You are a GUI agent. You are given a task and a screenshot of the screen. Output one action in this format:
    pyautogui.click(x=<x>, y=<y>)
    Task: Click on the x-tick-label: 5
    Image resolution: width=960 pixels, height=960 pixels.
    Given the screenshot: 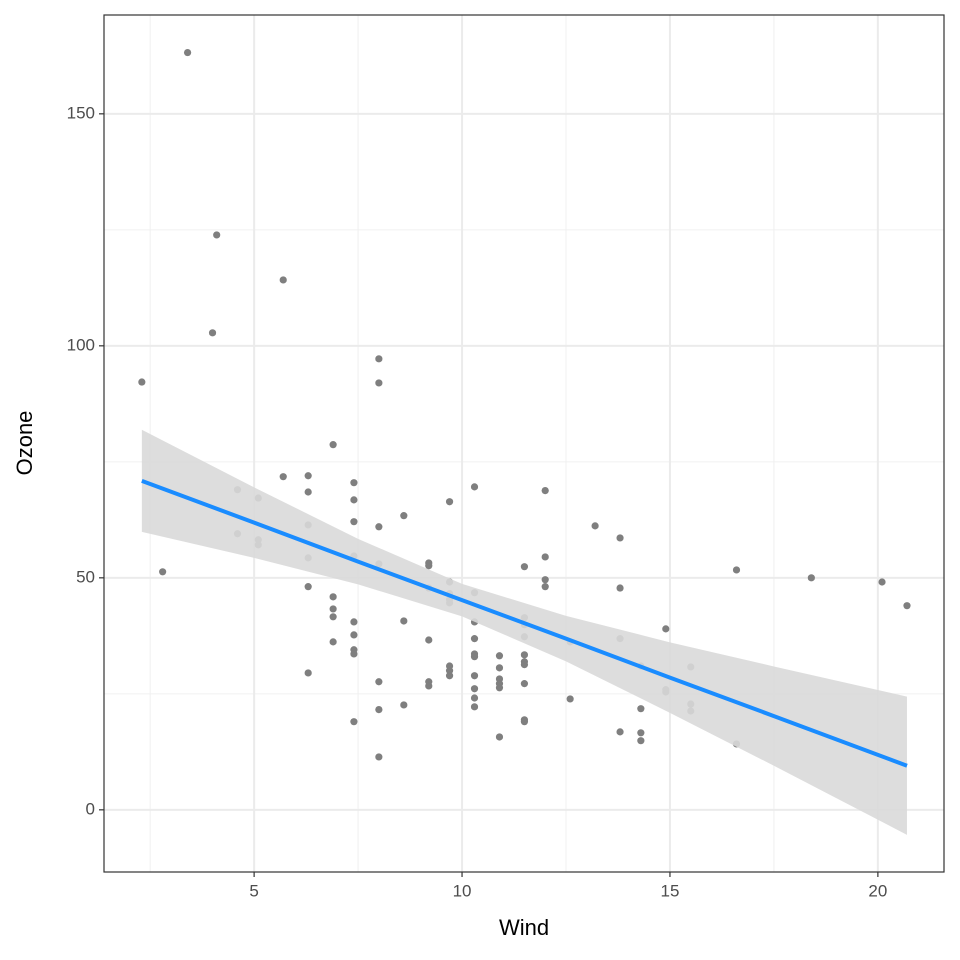 What is the action you would take?
    pyautogui.click(x=253, y=890)
    